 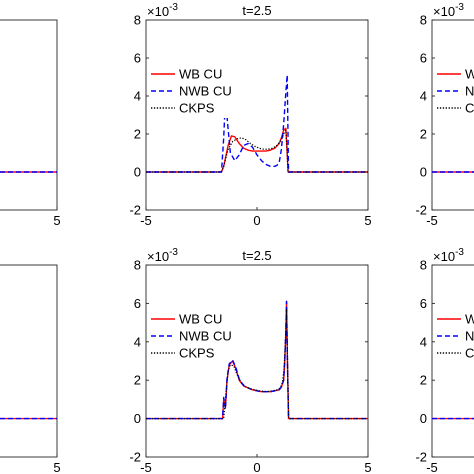 What do you see at coordinates (454, 90) in the screenshot?
I see `legend: WB NW CK` at bounding box center [454, 90].